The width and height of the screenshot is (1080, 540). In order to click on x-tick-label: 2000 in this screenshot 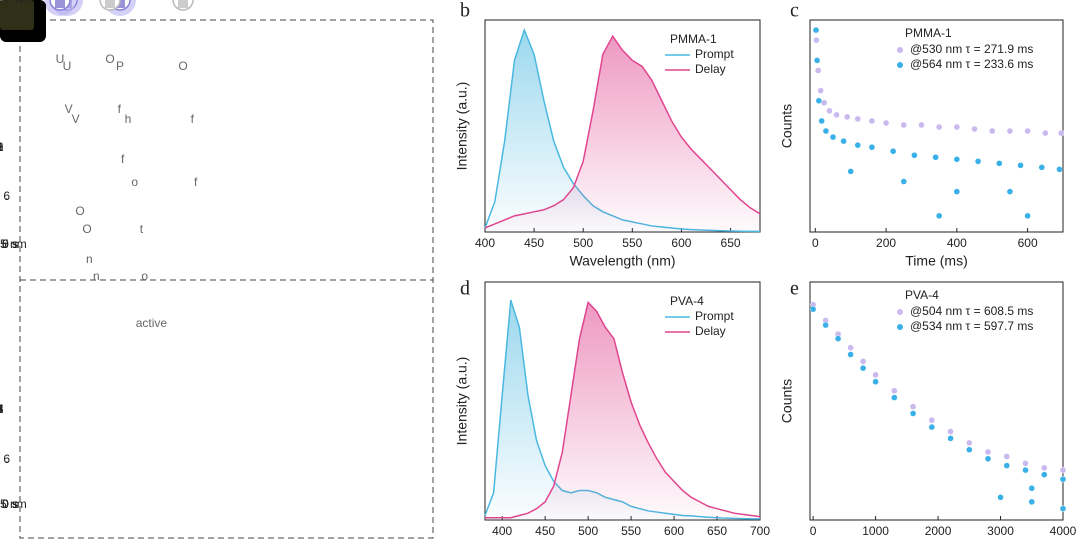, I will do `click(938, 531)`.